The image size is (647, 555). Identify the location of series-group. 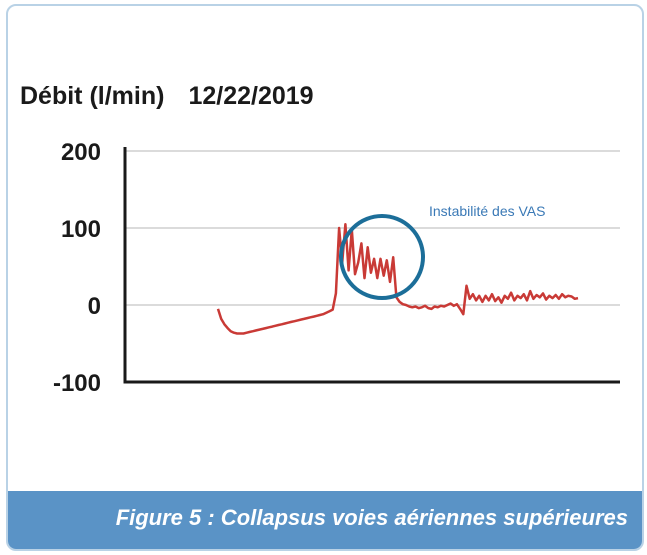
(397, 278).